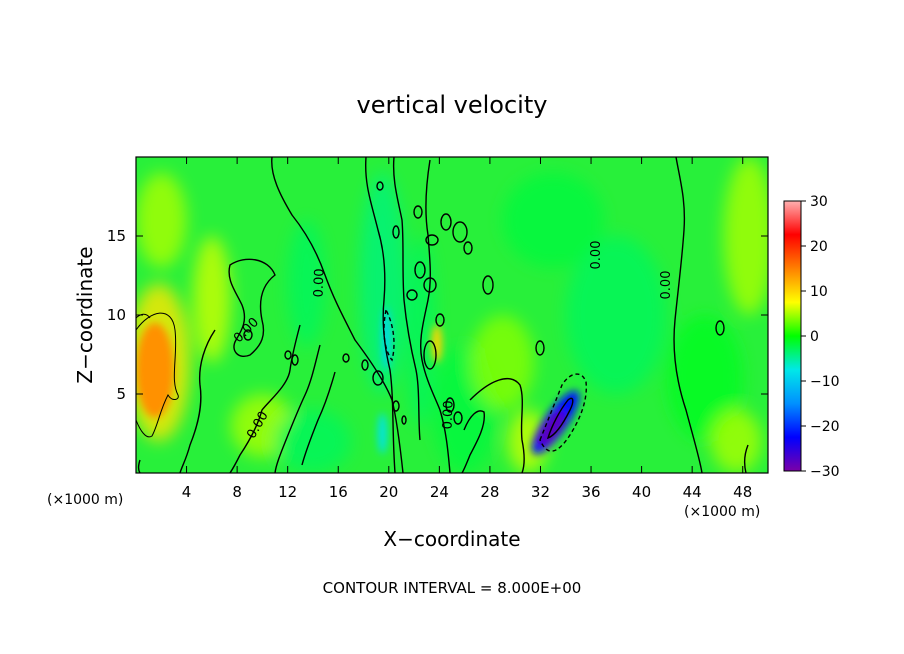 This screenshot has width=904, height=654. I want to click on x-tick-label: 8, so click(237, 492).